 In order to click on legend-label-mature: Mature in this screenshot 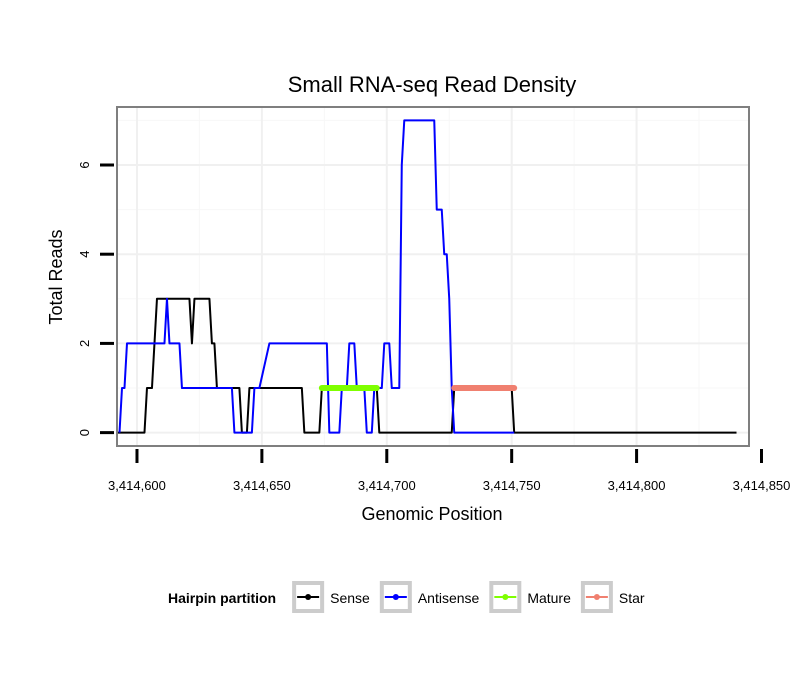, I will do `click(549, 598)`.